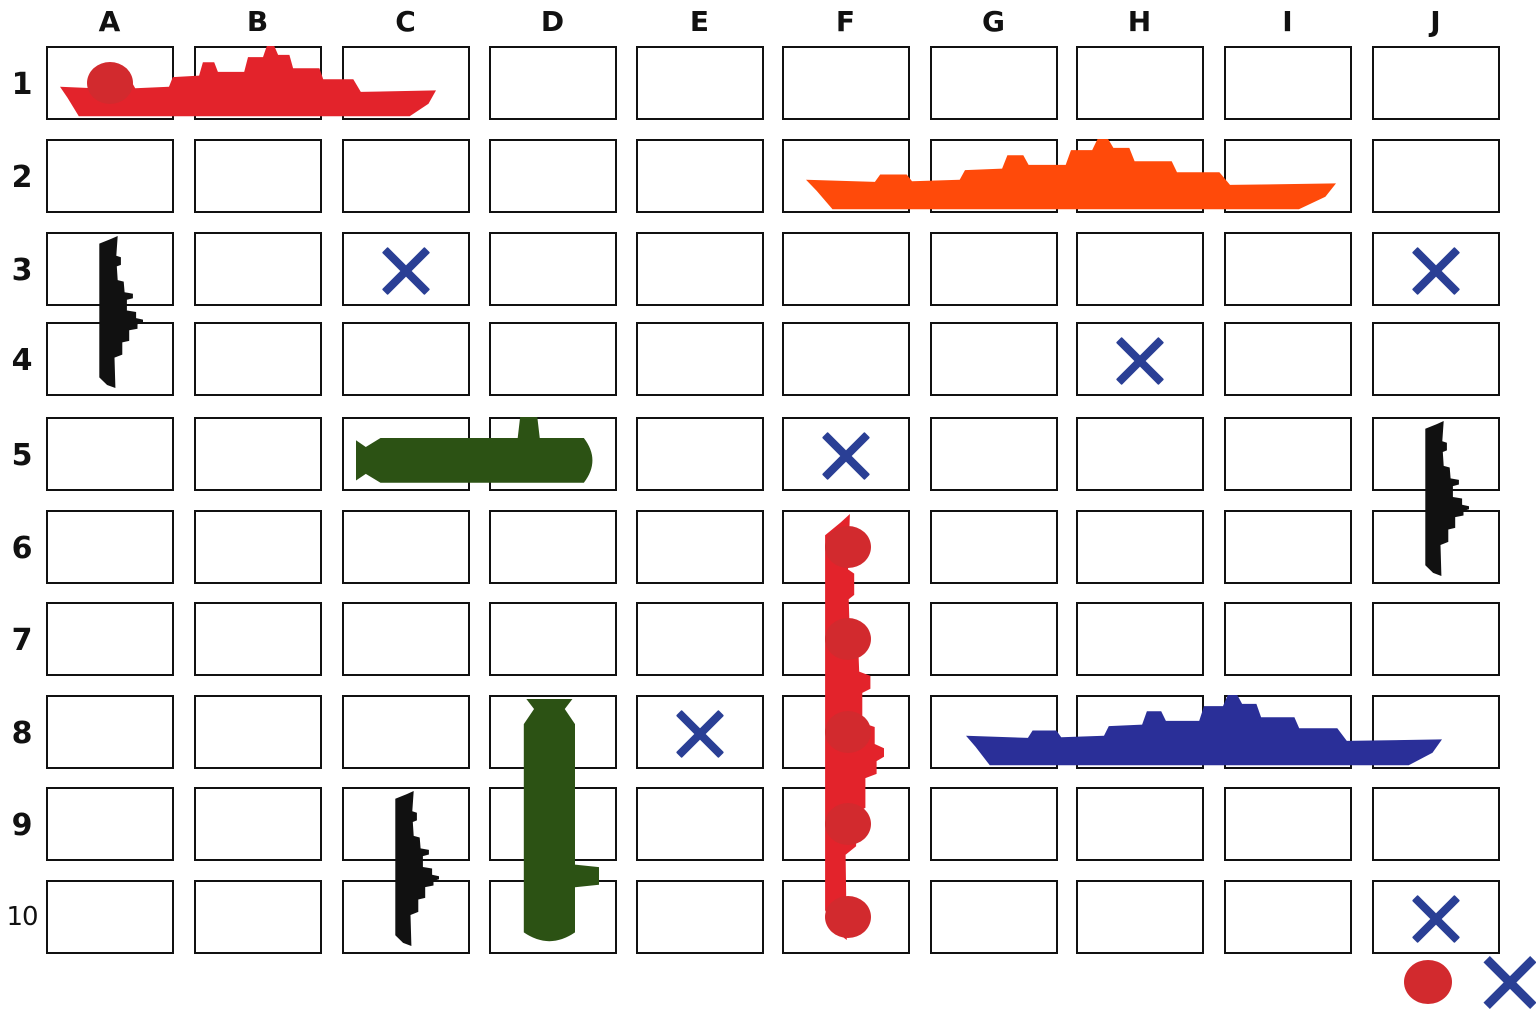 This screenshot has height=1009, width=1536. I want to click on cell-e3, so click(700, 269).